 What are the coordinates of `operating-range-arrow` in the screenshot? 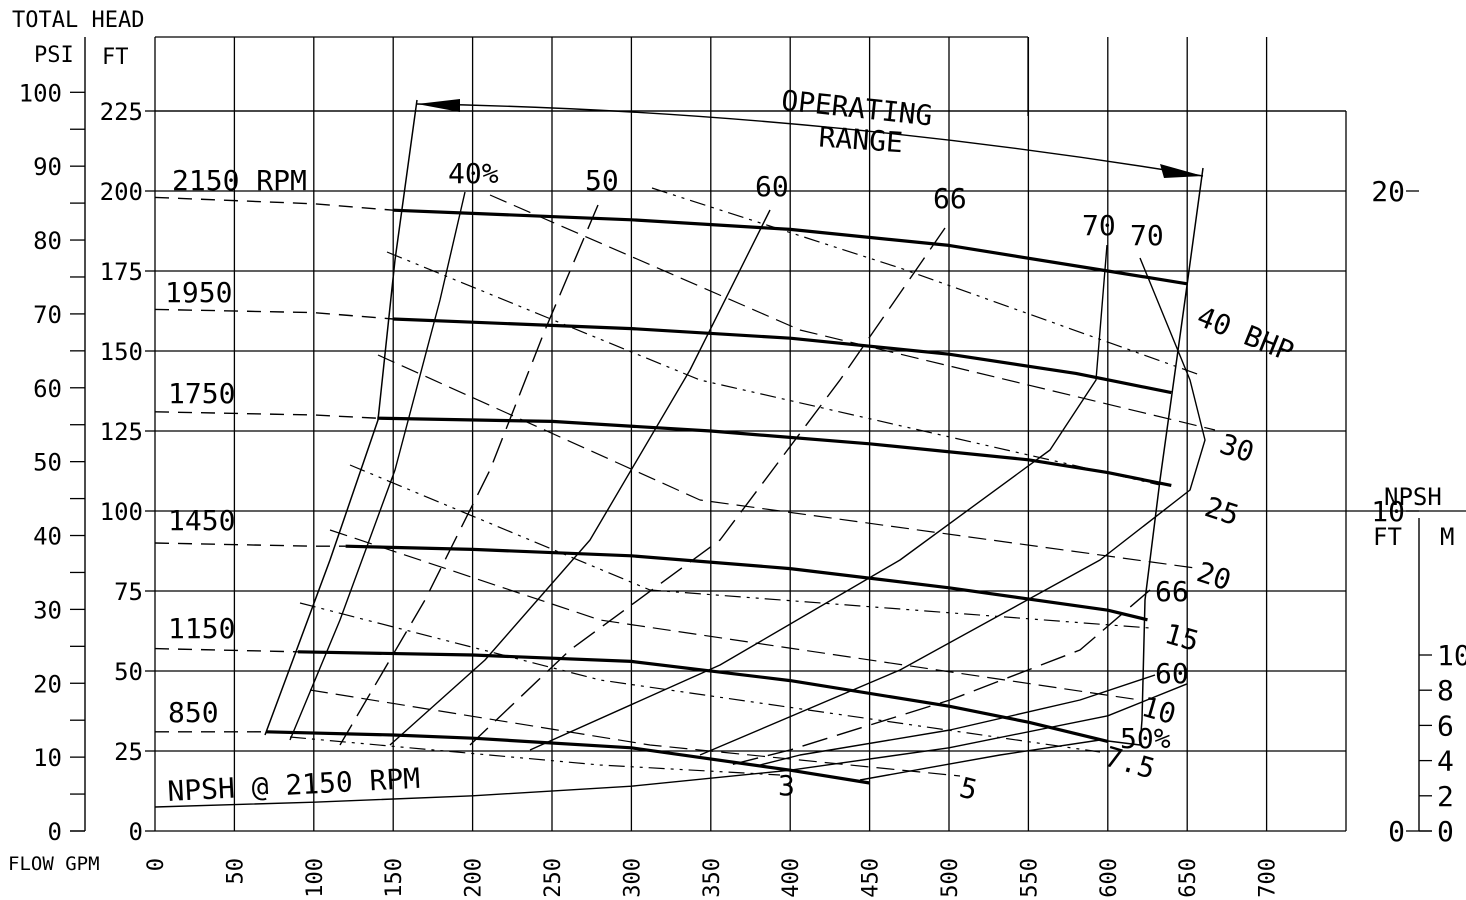 It's located at (810, 140).